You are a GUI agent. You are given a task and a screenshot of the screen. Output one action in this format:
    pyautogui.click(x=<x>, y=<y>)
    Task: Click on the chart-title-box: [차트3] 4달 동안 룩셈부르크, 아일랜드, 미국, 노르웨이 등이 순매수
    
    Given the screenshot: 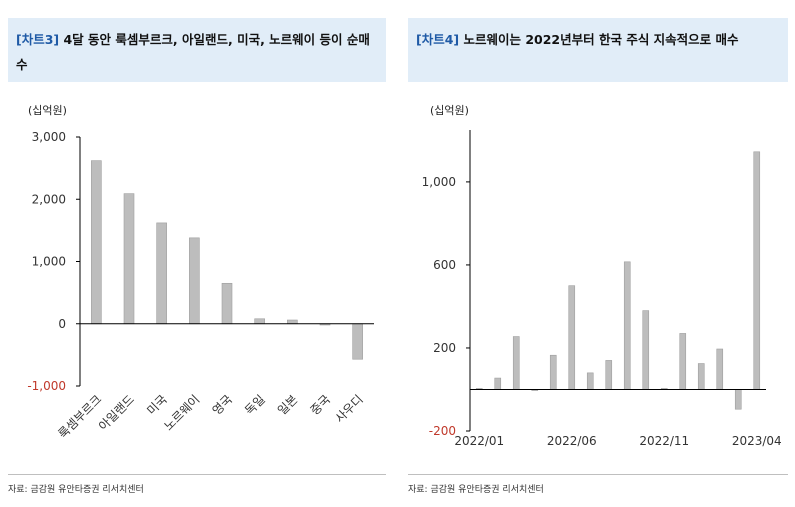 What is the action you would take?
    pyautogui.click(x=197, y=50)
    